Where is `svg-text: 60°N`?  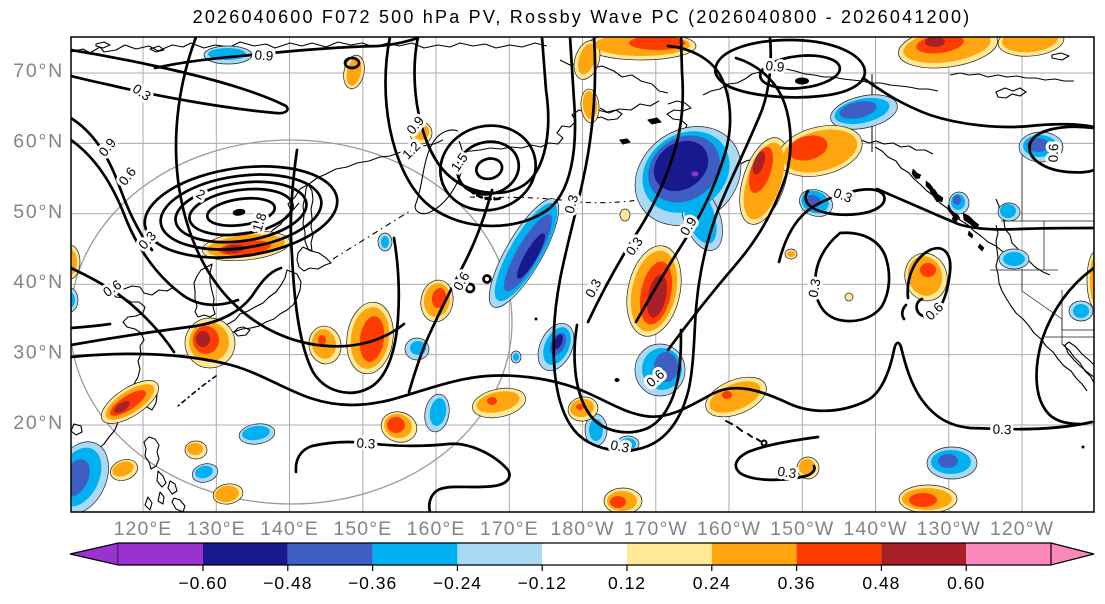 svg-text: 60°N is located at coordinates (38, 141).